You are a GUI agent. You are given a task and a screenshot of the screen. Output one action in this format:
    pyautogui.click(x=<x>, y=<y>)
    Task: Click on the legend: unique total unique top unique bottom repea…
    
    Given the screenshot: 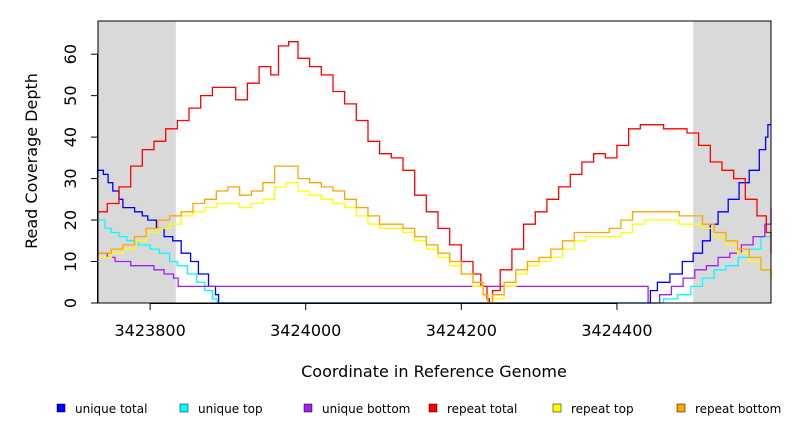 What is the action you would take?
    pyautogui.click(x=418, y=409)
    